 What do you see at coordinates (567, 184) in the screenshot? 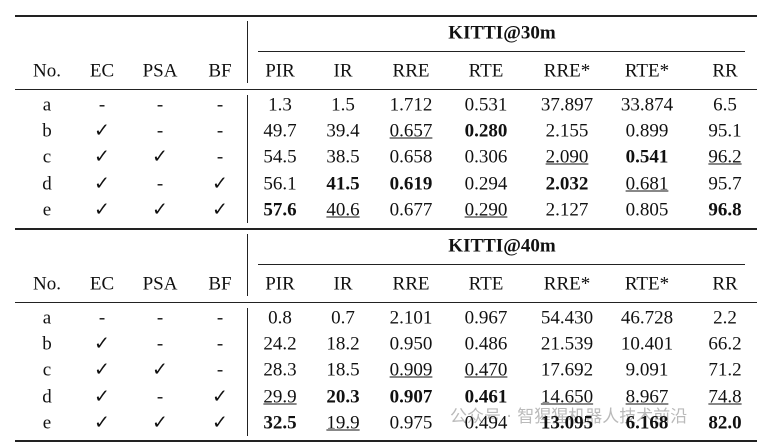
I see `cell: 2.032` at bounding box center [567, 184].